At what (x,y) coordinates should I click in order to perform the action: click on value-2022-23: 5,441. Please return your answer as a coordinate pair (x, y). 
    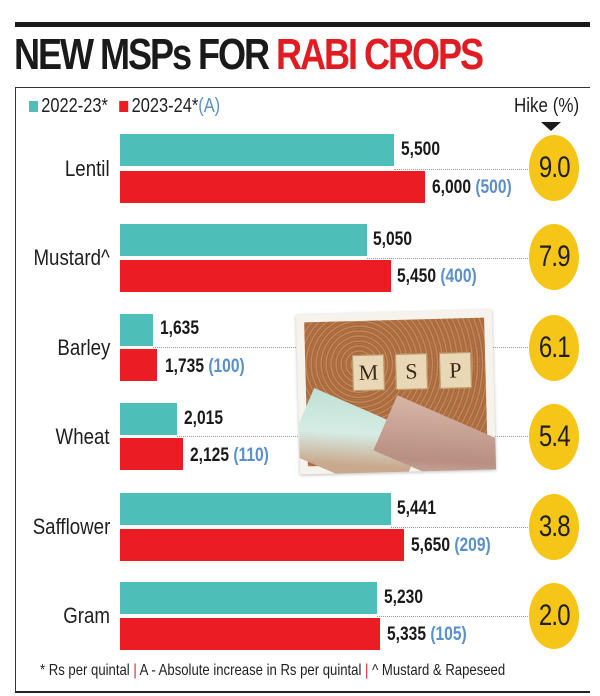
    Looking at the image, I should click on (416, 508).